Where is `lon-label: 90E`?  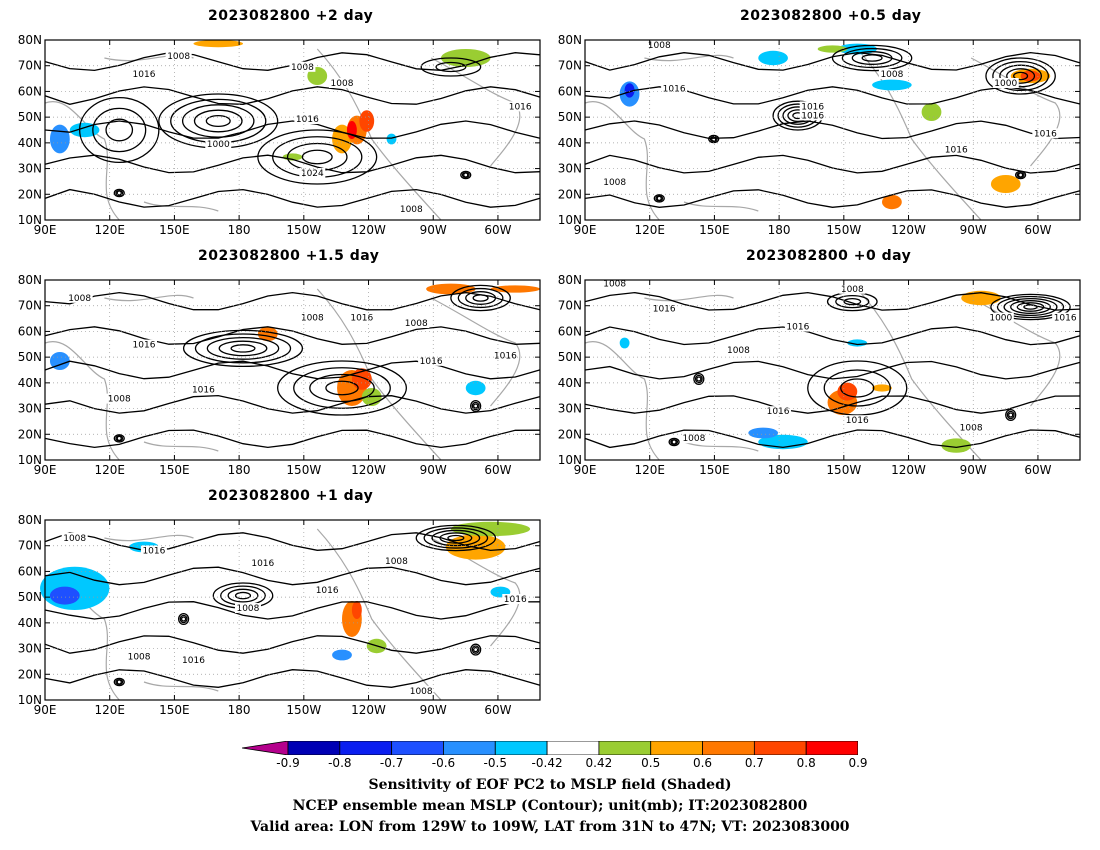 lon-label: 90E is located at coordinates (585, 230).